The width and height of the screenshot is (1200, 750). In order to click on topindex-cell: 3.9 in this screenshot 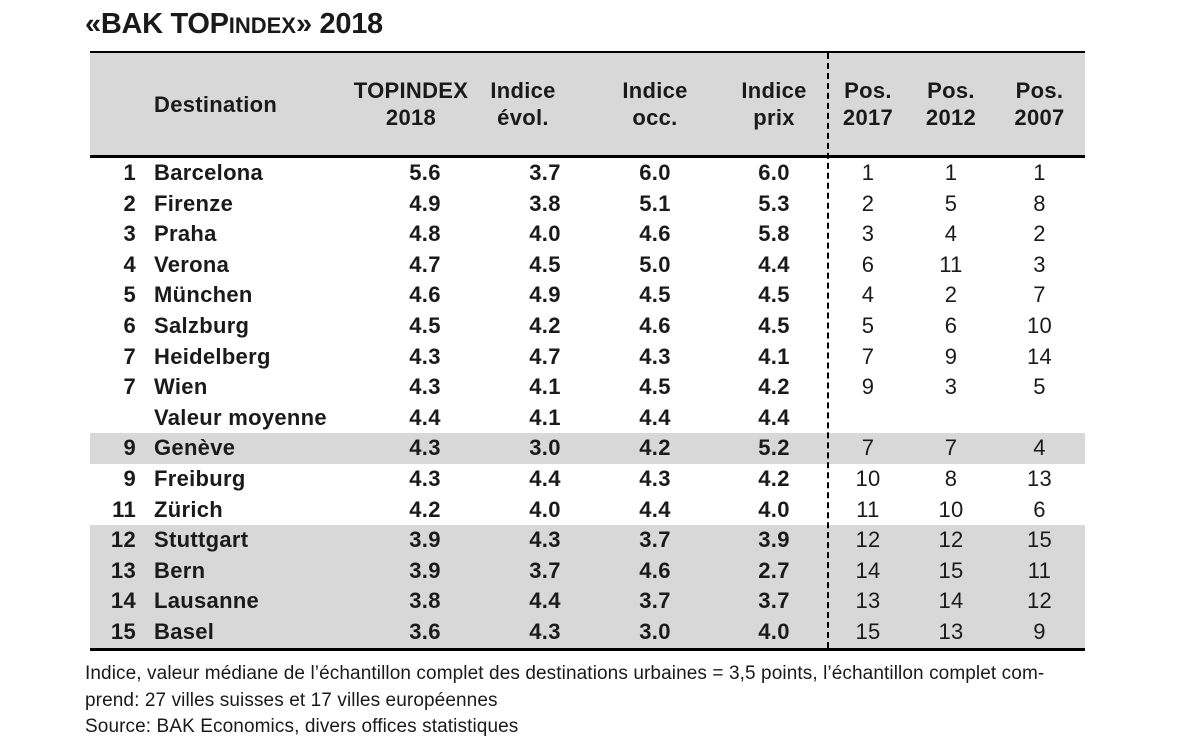, I will do `click(425, 570)`.